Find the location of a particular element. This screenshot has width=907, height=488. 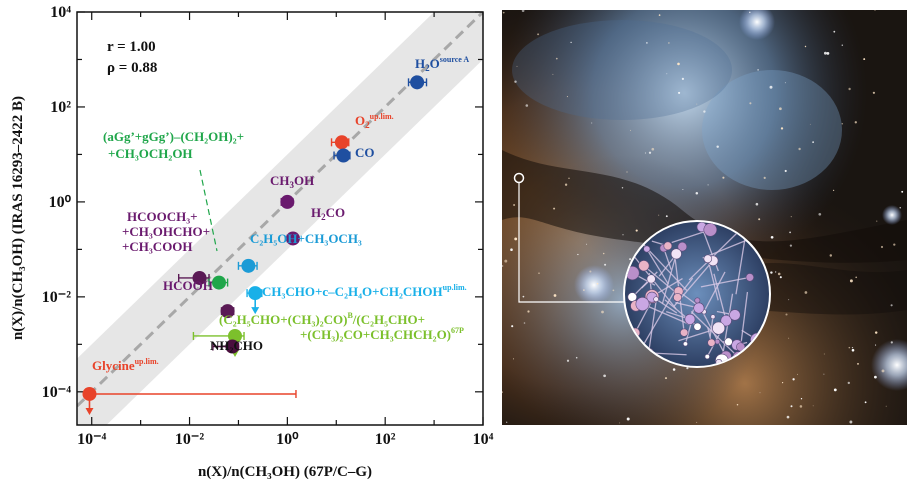

x-axis-title: n(X)/n(CH₃OH) (67P/C–G) is located at coordinates (285, 472).